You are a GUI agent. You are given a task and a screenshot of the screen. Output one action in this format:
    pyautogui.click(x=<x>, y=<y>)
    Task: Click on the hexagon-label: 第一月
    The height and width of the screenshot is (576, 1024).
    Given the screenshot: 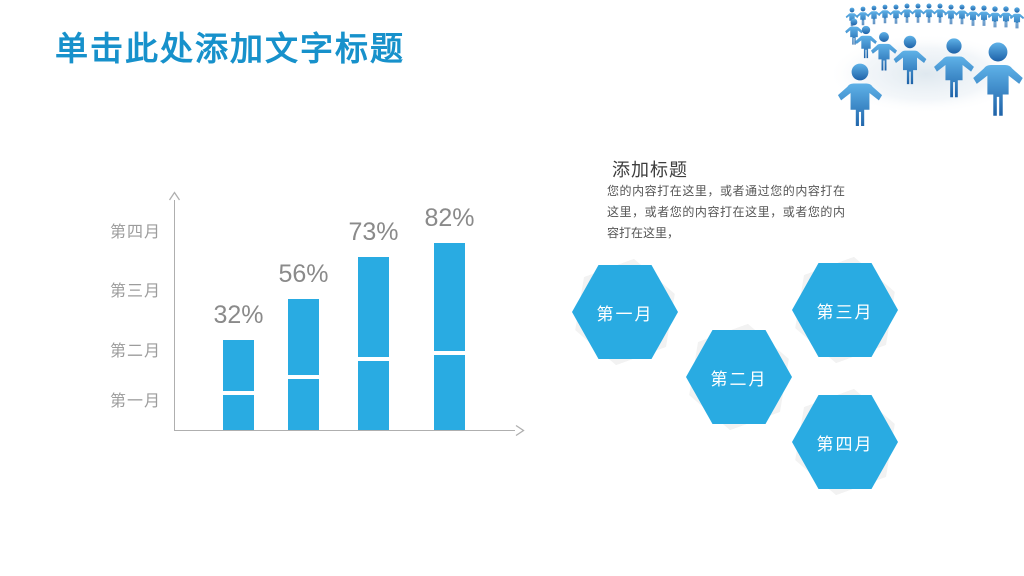 What is the action you would take?
    pyautogui.click(x=625, y=314)
    